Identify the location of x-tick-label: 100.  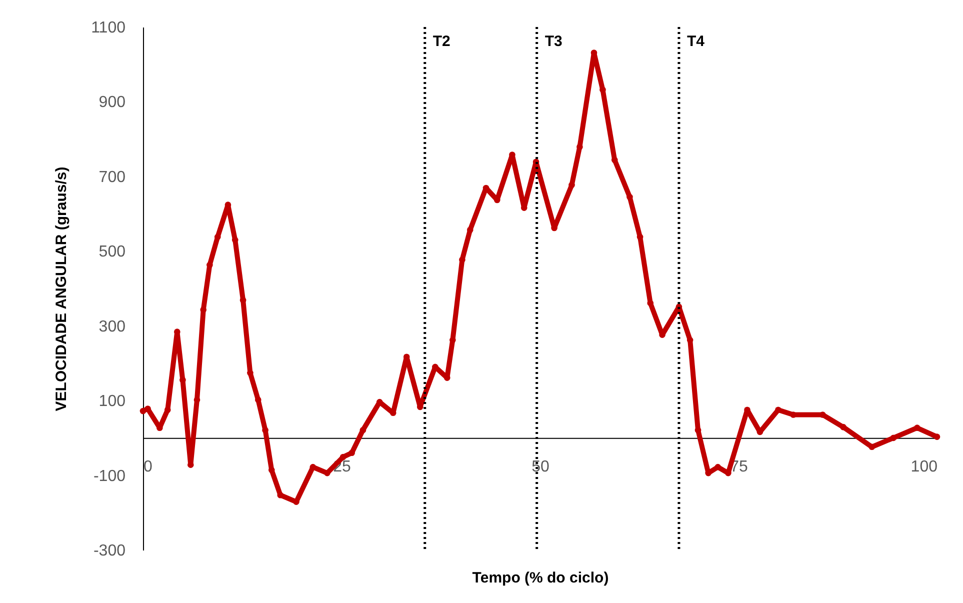
(924, 467).